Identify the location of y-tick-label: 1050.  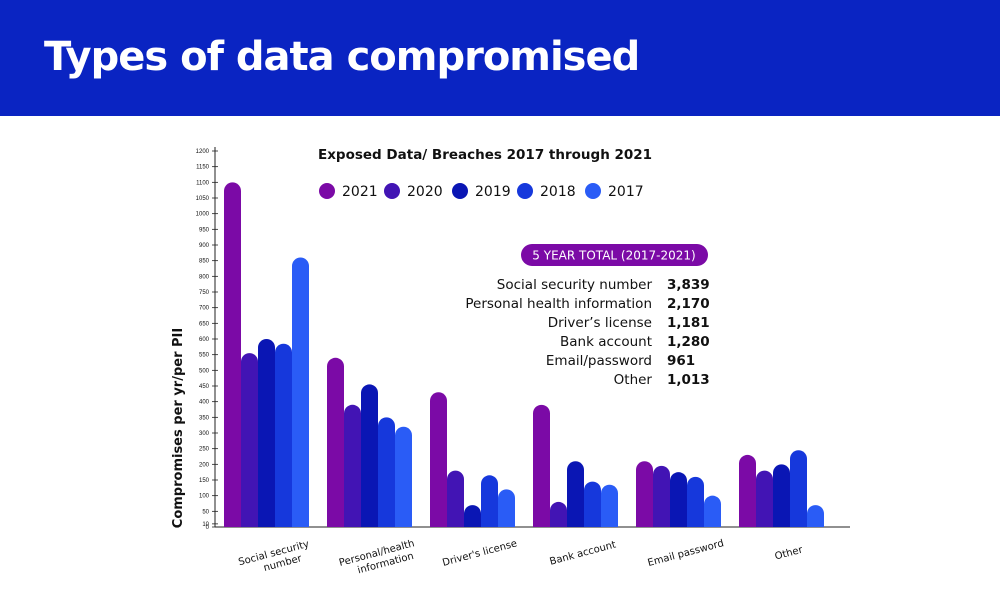
(203, 199).